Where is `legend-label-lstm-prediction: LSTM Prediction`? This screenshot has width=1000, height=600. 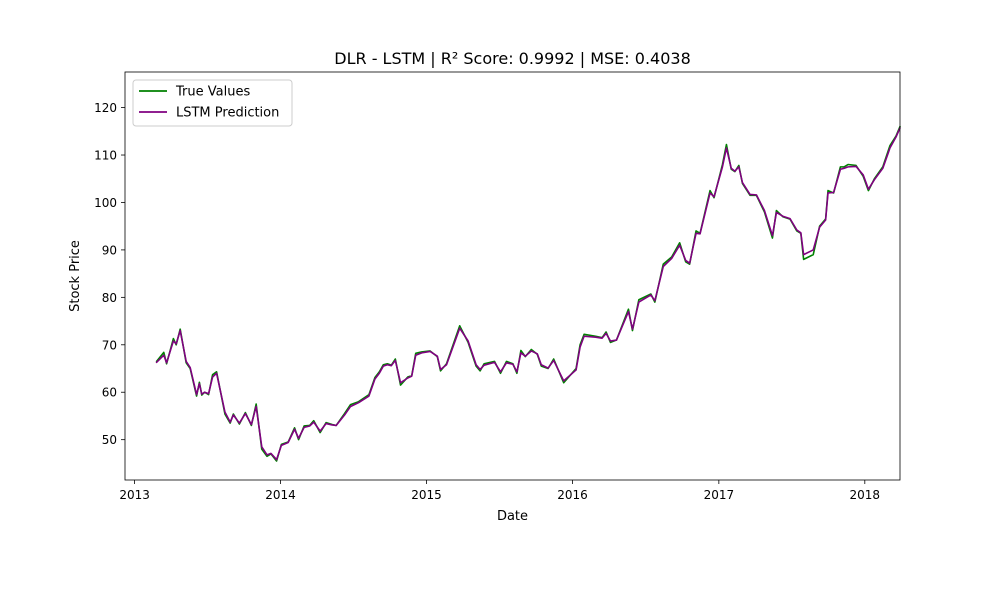 legend-label-lstm-prediction: LSTM Prediction is located at coordinates (227, 113).